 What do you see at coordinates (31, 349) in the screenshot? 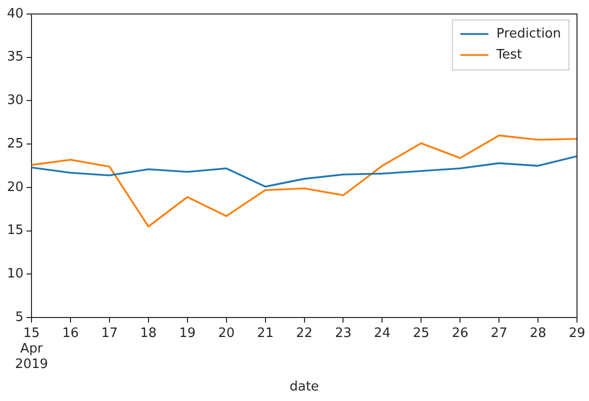
I see `x-tick-label: 15 Apr 2019` at bounding box center [31, 349].